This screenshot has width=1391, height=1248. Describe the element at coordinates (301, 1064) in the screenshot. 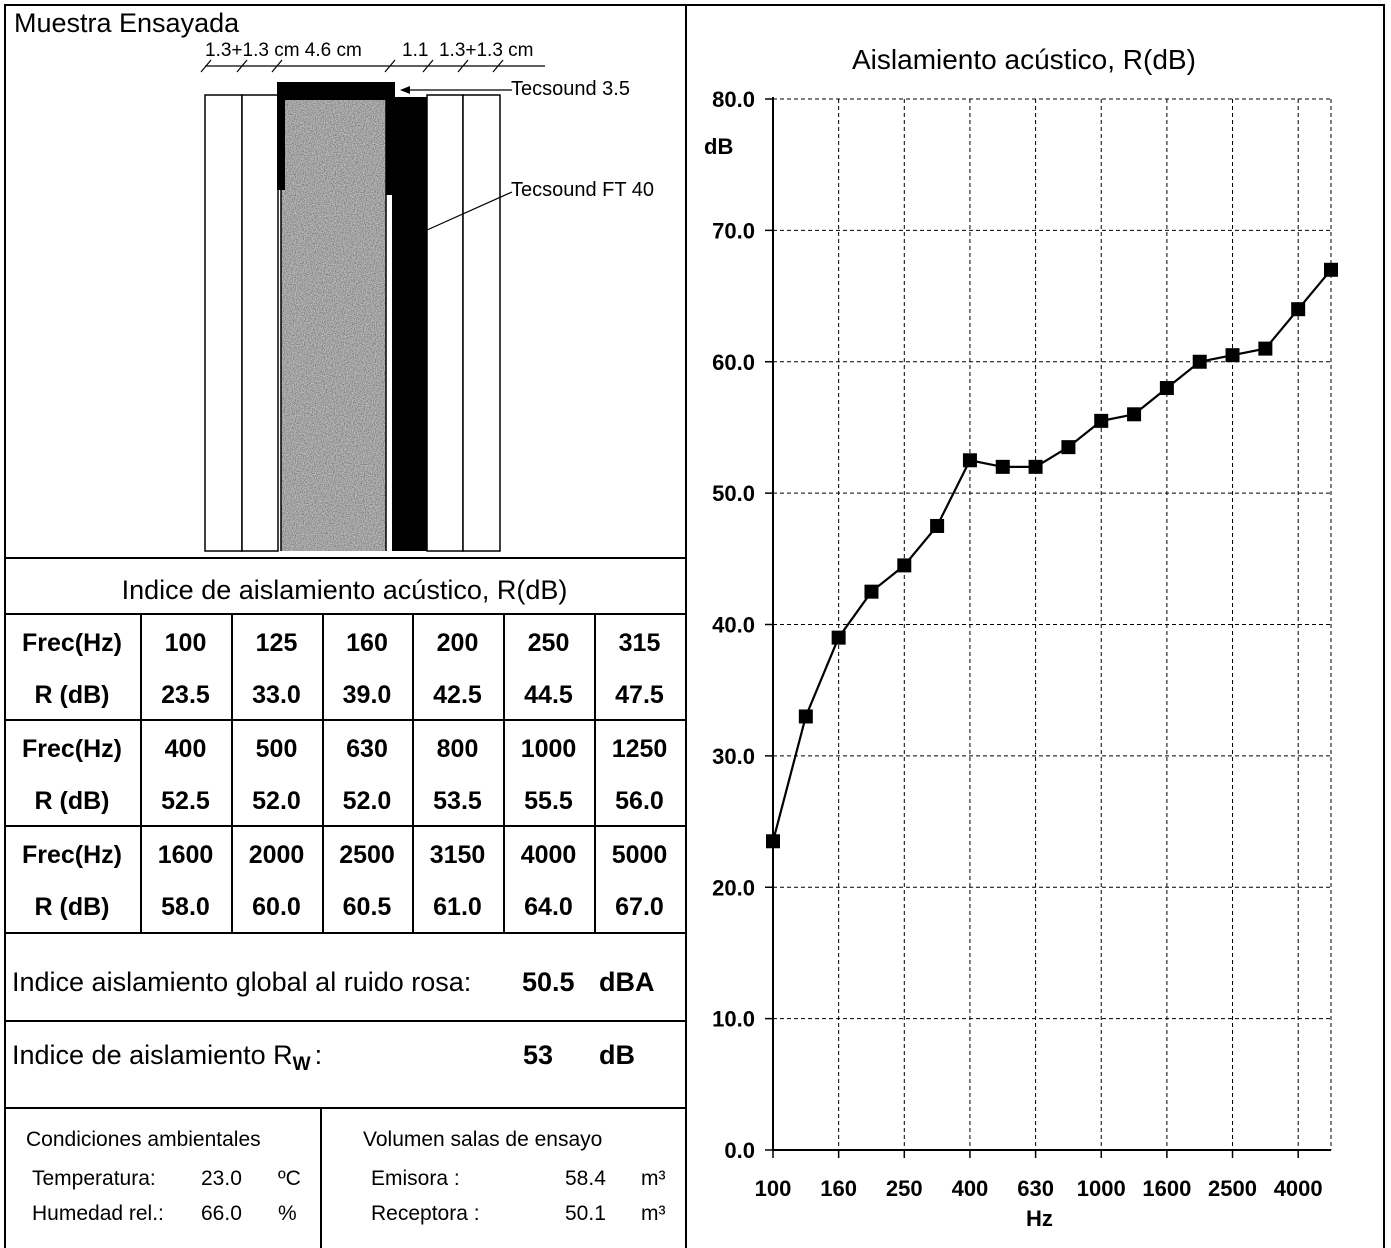

I see `rw-label-sub: W` at that location.